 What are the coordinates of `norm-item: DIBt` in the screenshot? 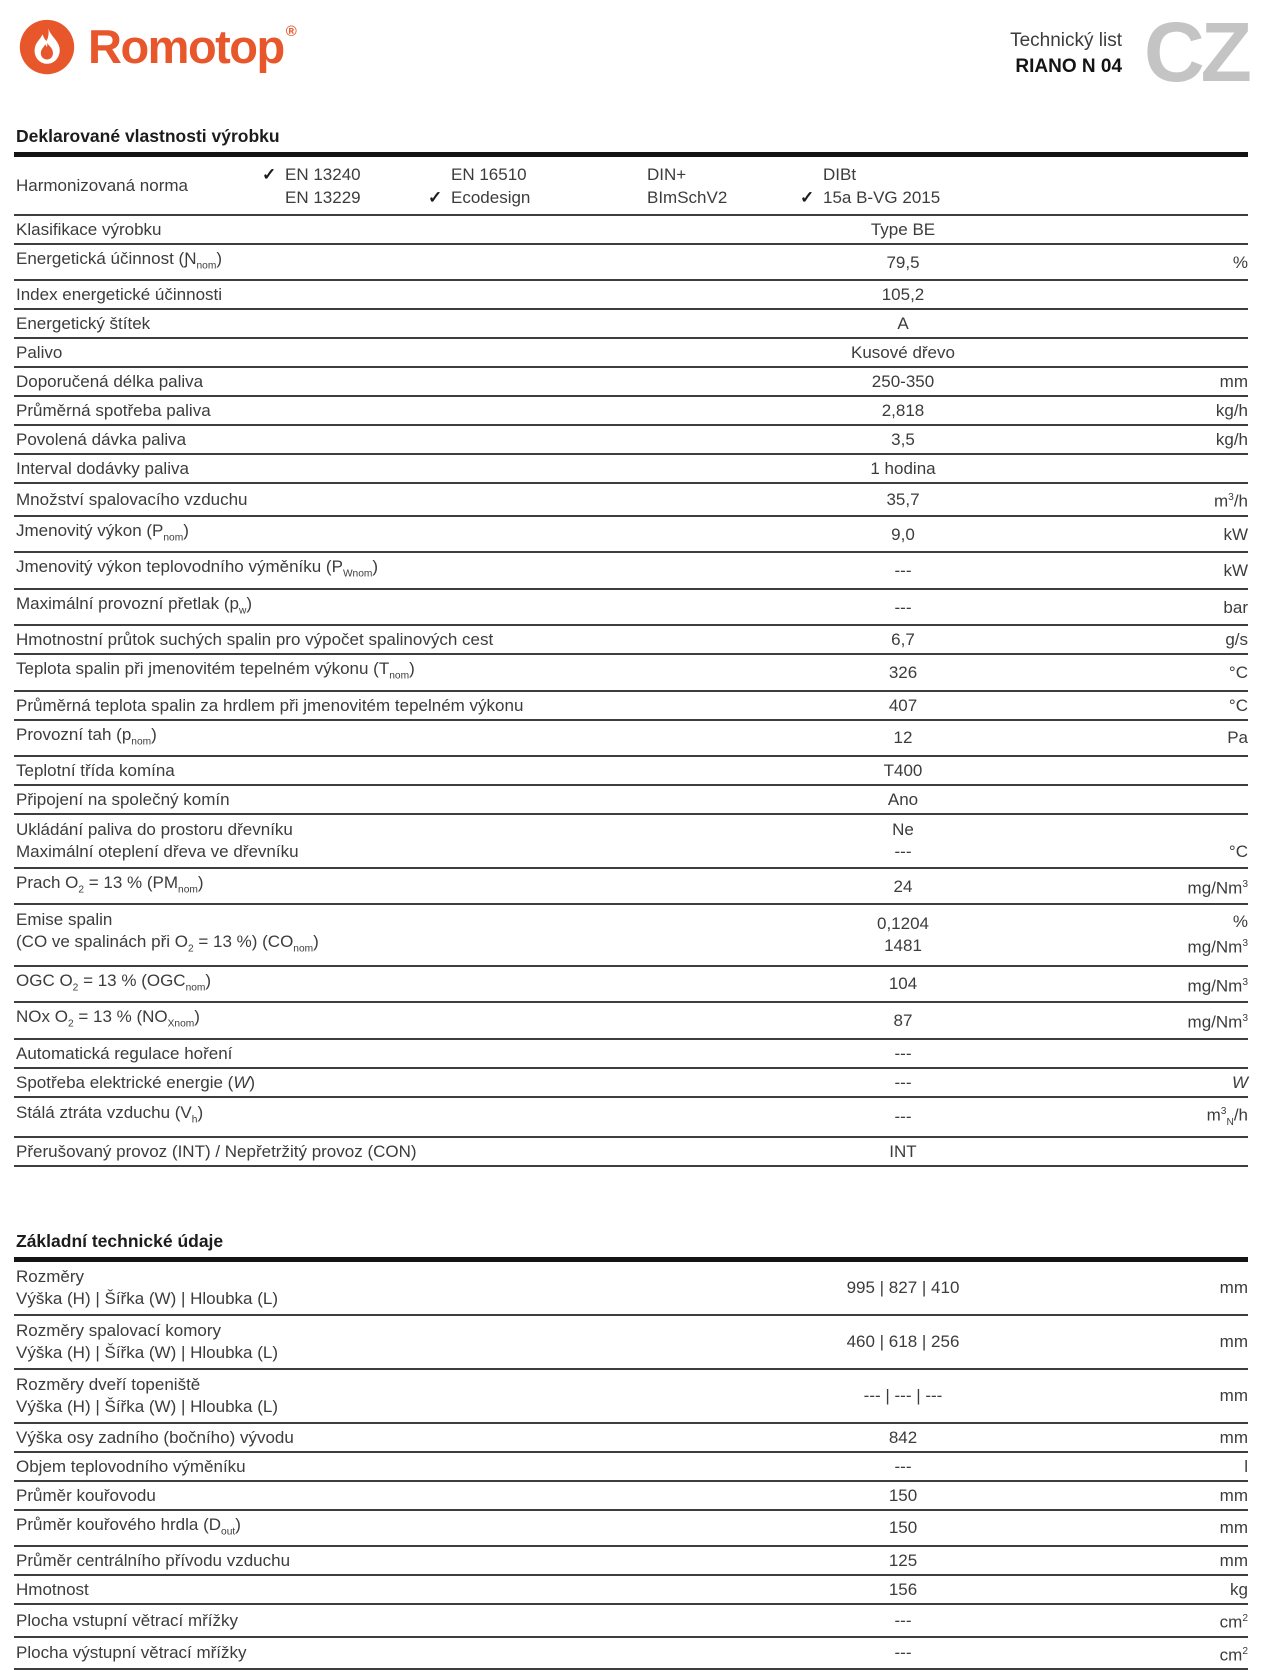 It's located at (920, 174).